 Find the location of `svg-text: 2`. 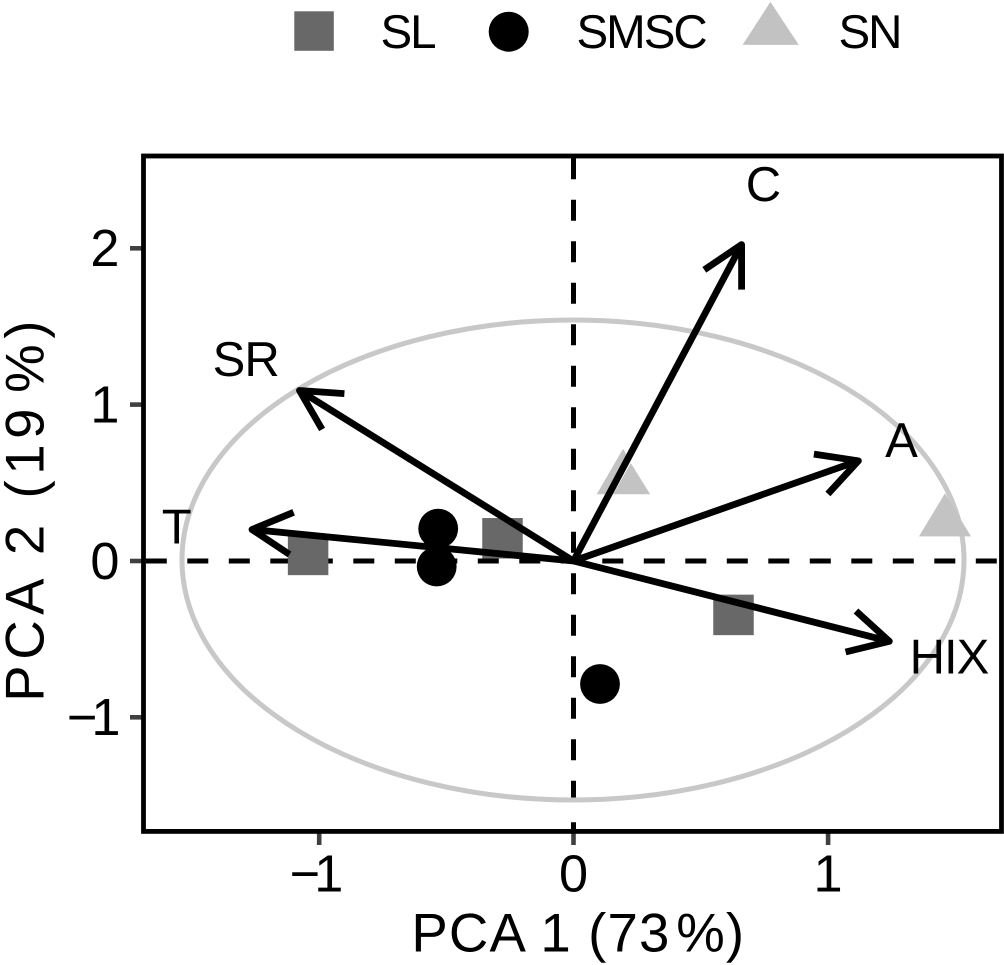

svg-text: 2 is located at coordinates (104, 249).